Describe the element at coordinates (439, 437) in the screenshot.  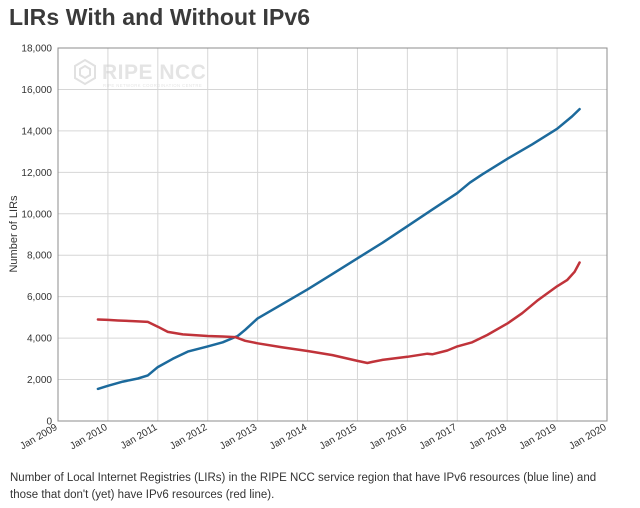
I see `x-tick-label: Jan 2017` at that location.